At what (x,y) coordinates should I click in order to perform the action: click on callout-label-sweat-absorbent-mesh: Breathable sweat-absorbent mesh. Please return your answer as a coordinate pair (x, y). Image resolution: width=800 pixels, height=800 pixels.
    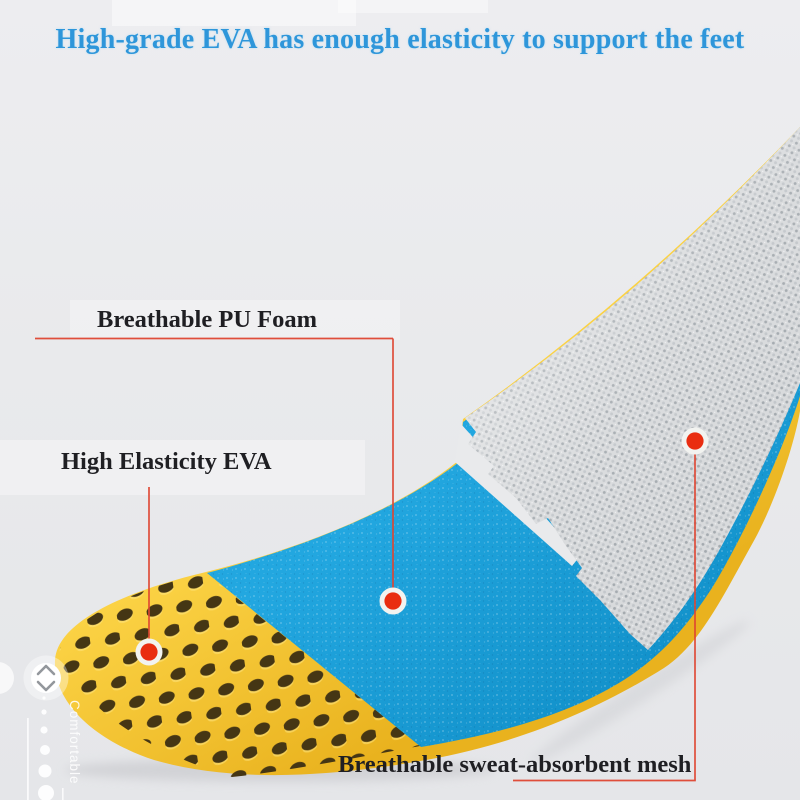
    Looking at the image, I should click on (515, 764).